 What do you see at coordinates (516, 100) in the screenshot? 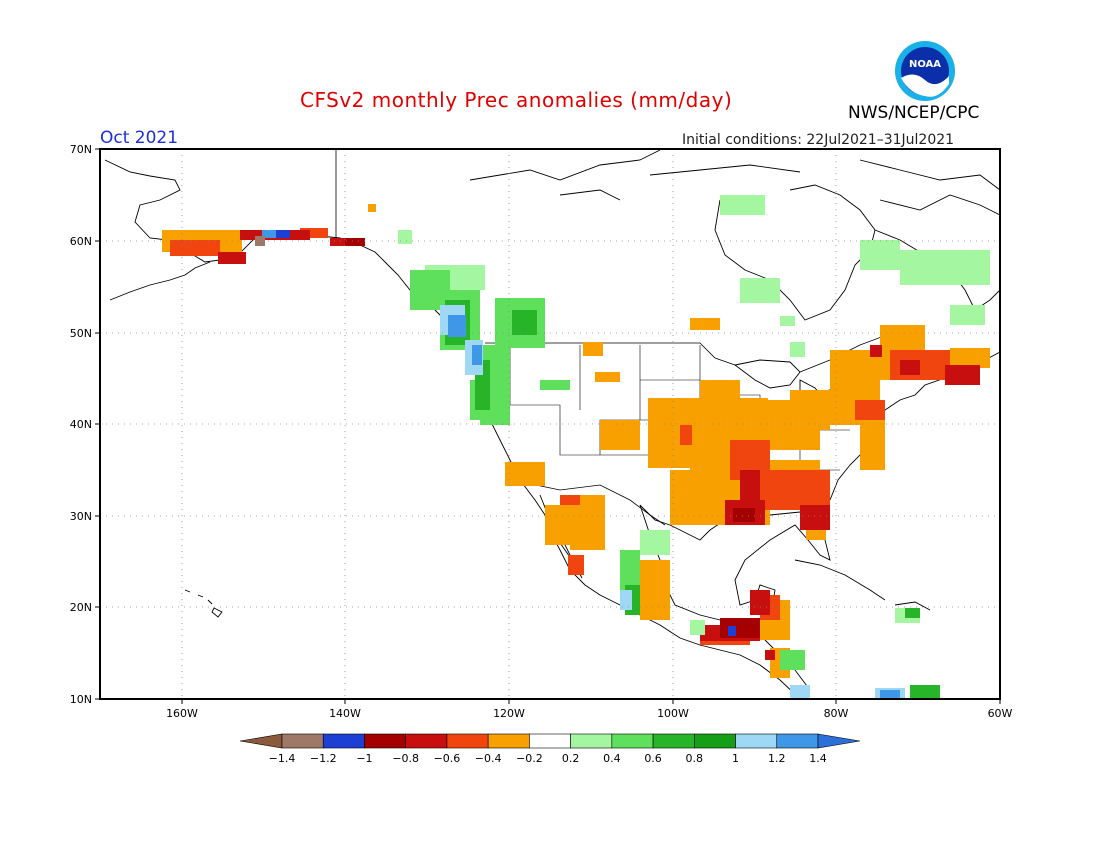
I see `map-title: CFSv2 monthly Prec anomalies (mm/day)` at bounding box center [516, 100].